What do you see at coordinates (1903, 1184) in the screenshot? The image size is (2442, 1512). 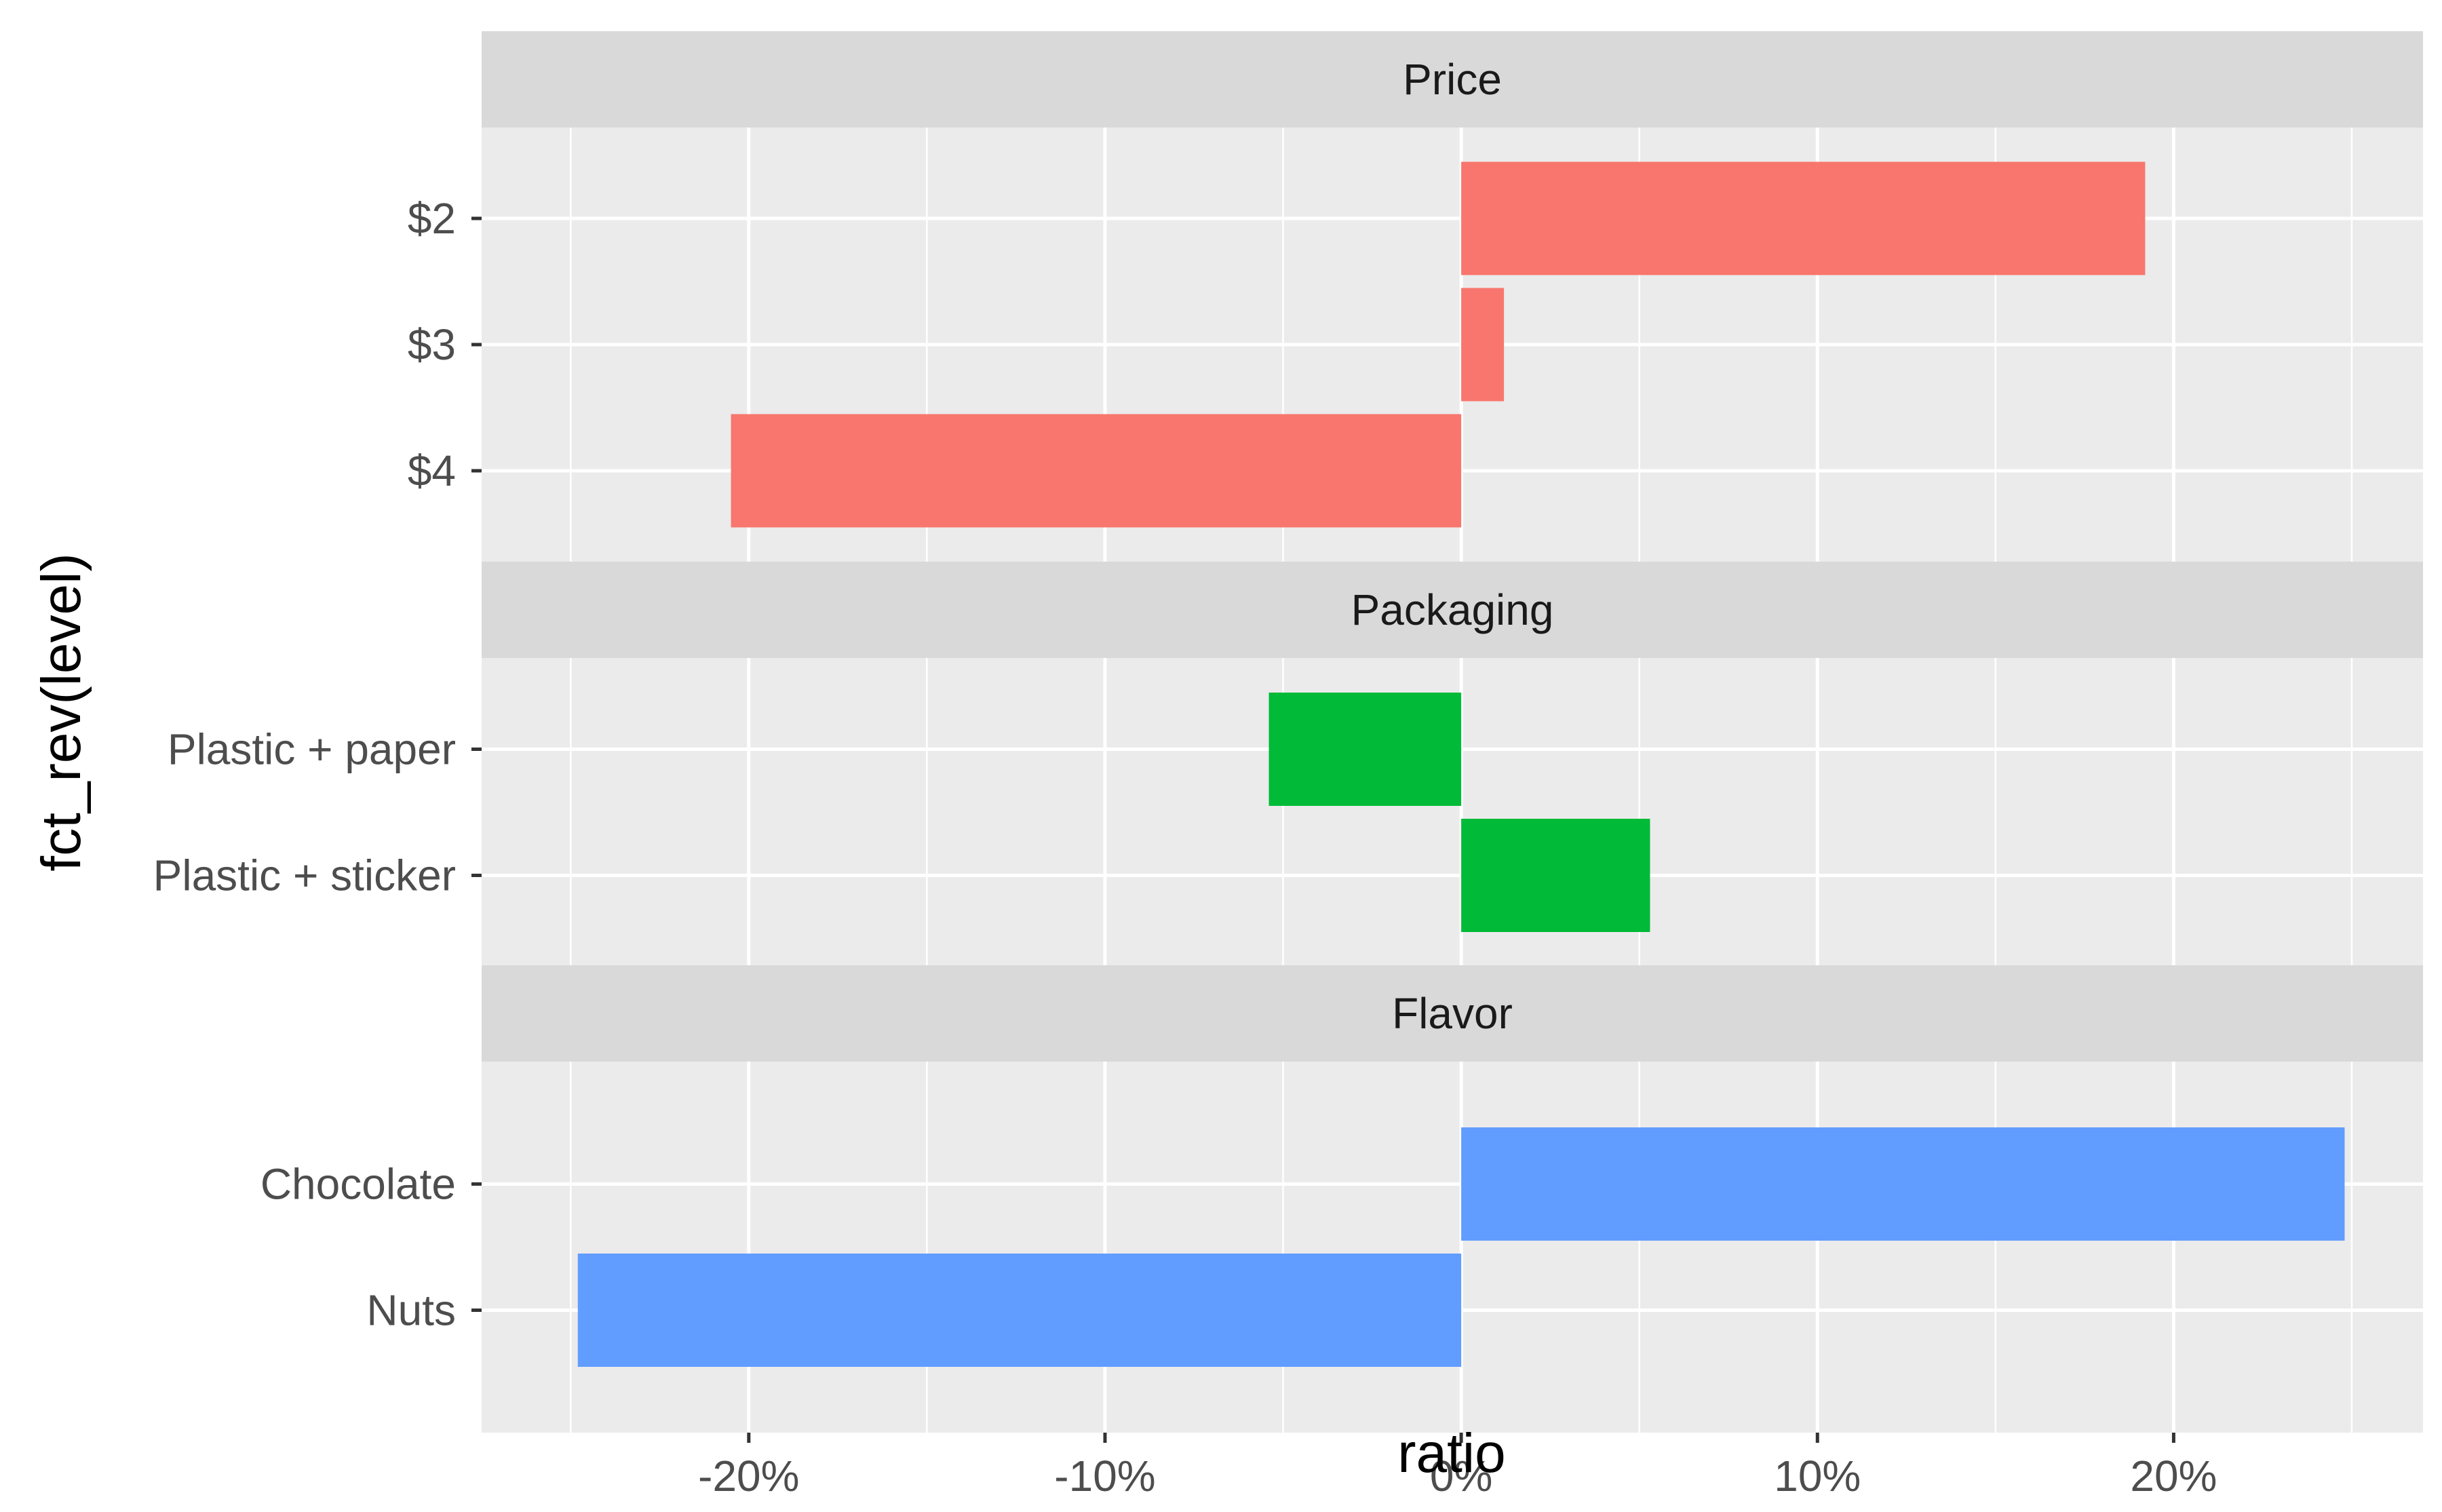 I see `bar-chocolate` at bounding box center [1903, 1184].